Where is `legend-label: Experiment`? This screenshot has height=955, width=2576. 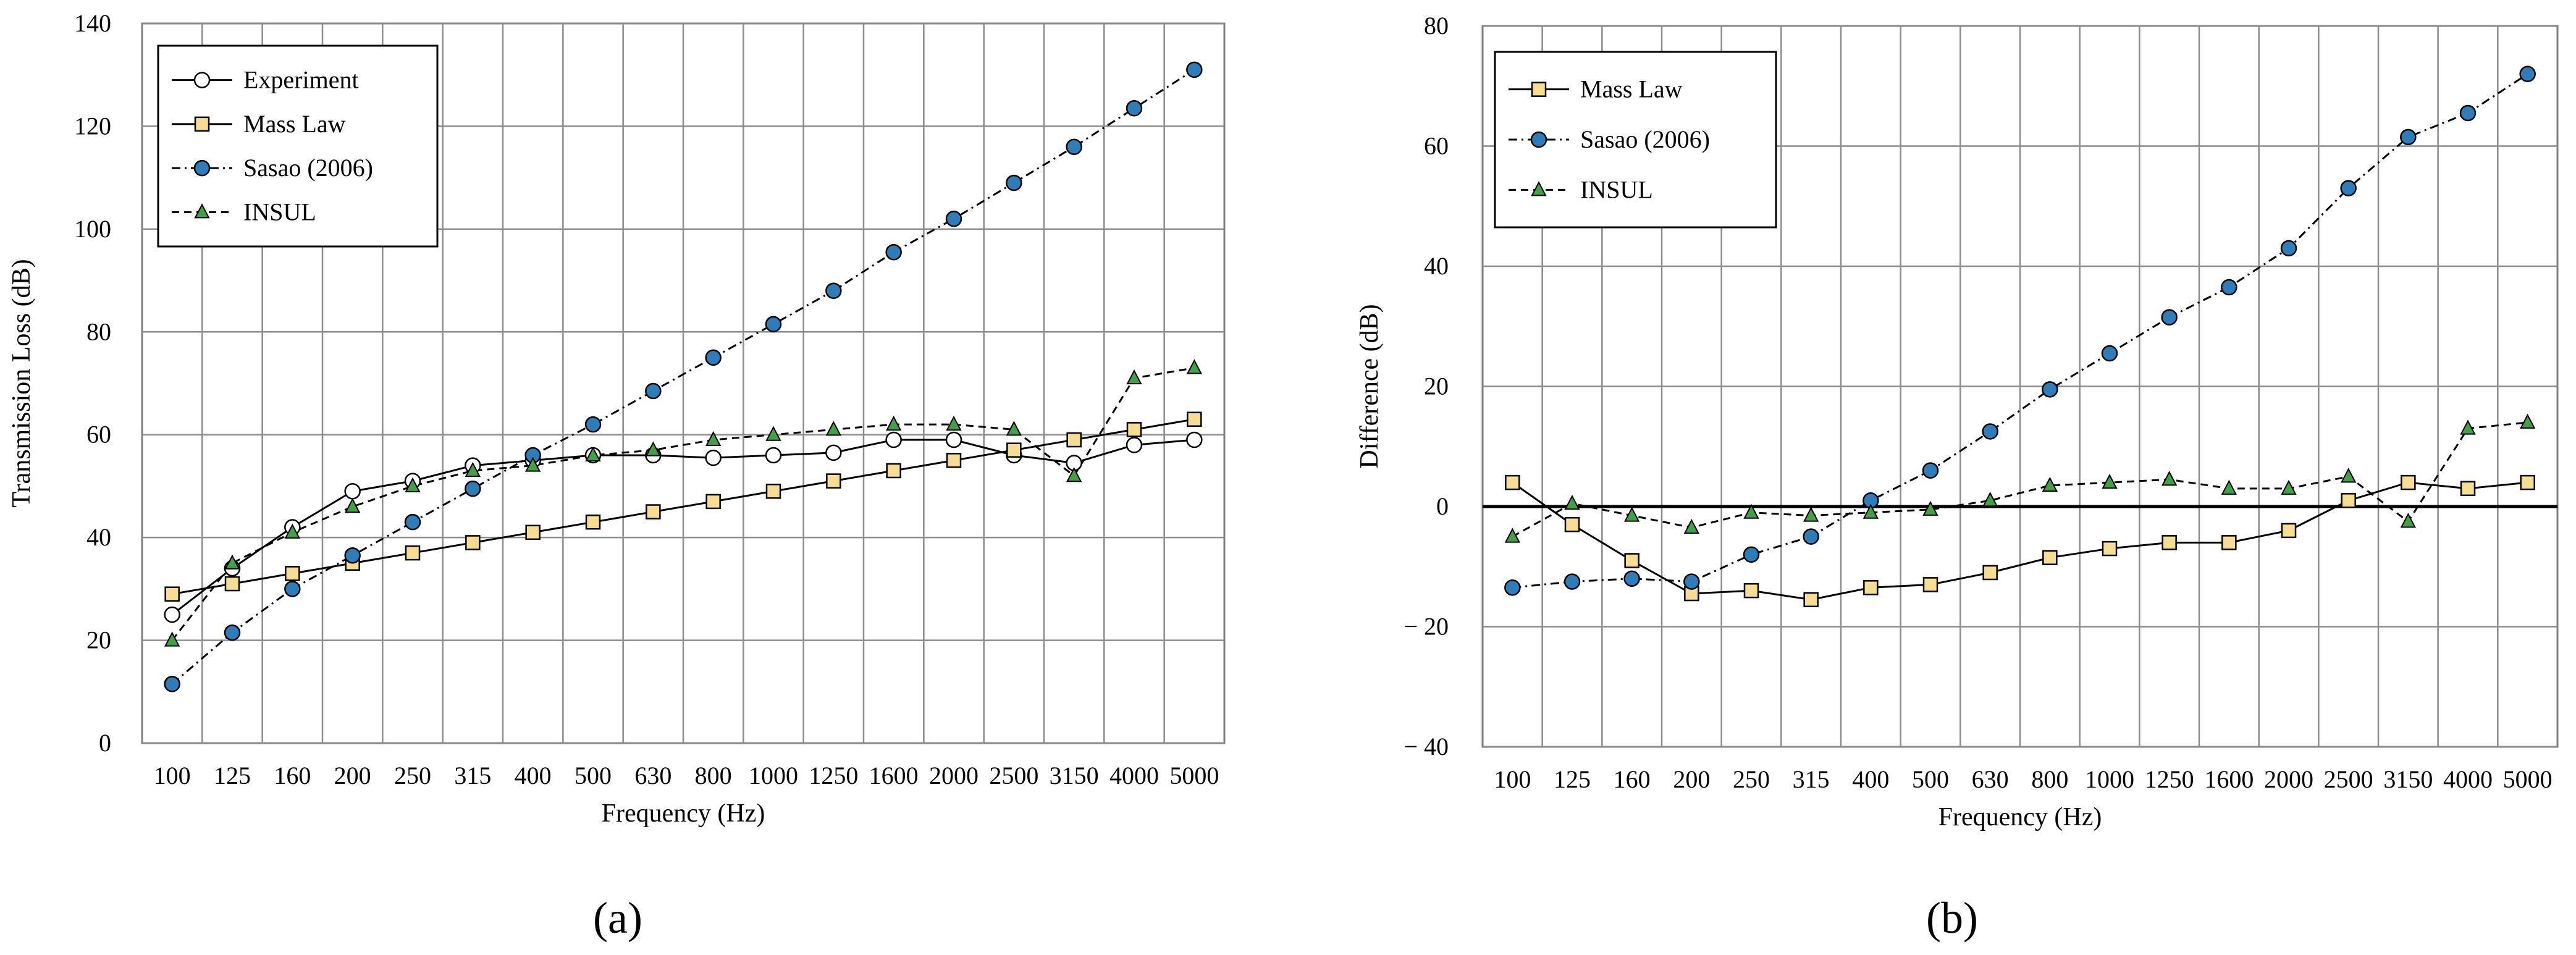 legend-label: Experiment is located at coordinates (301, 80).